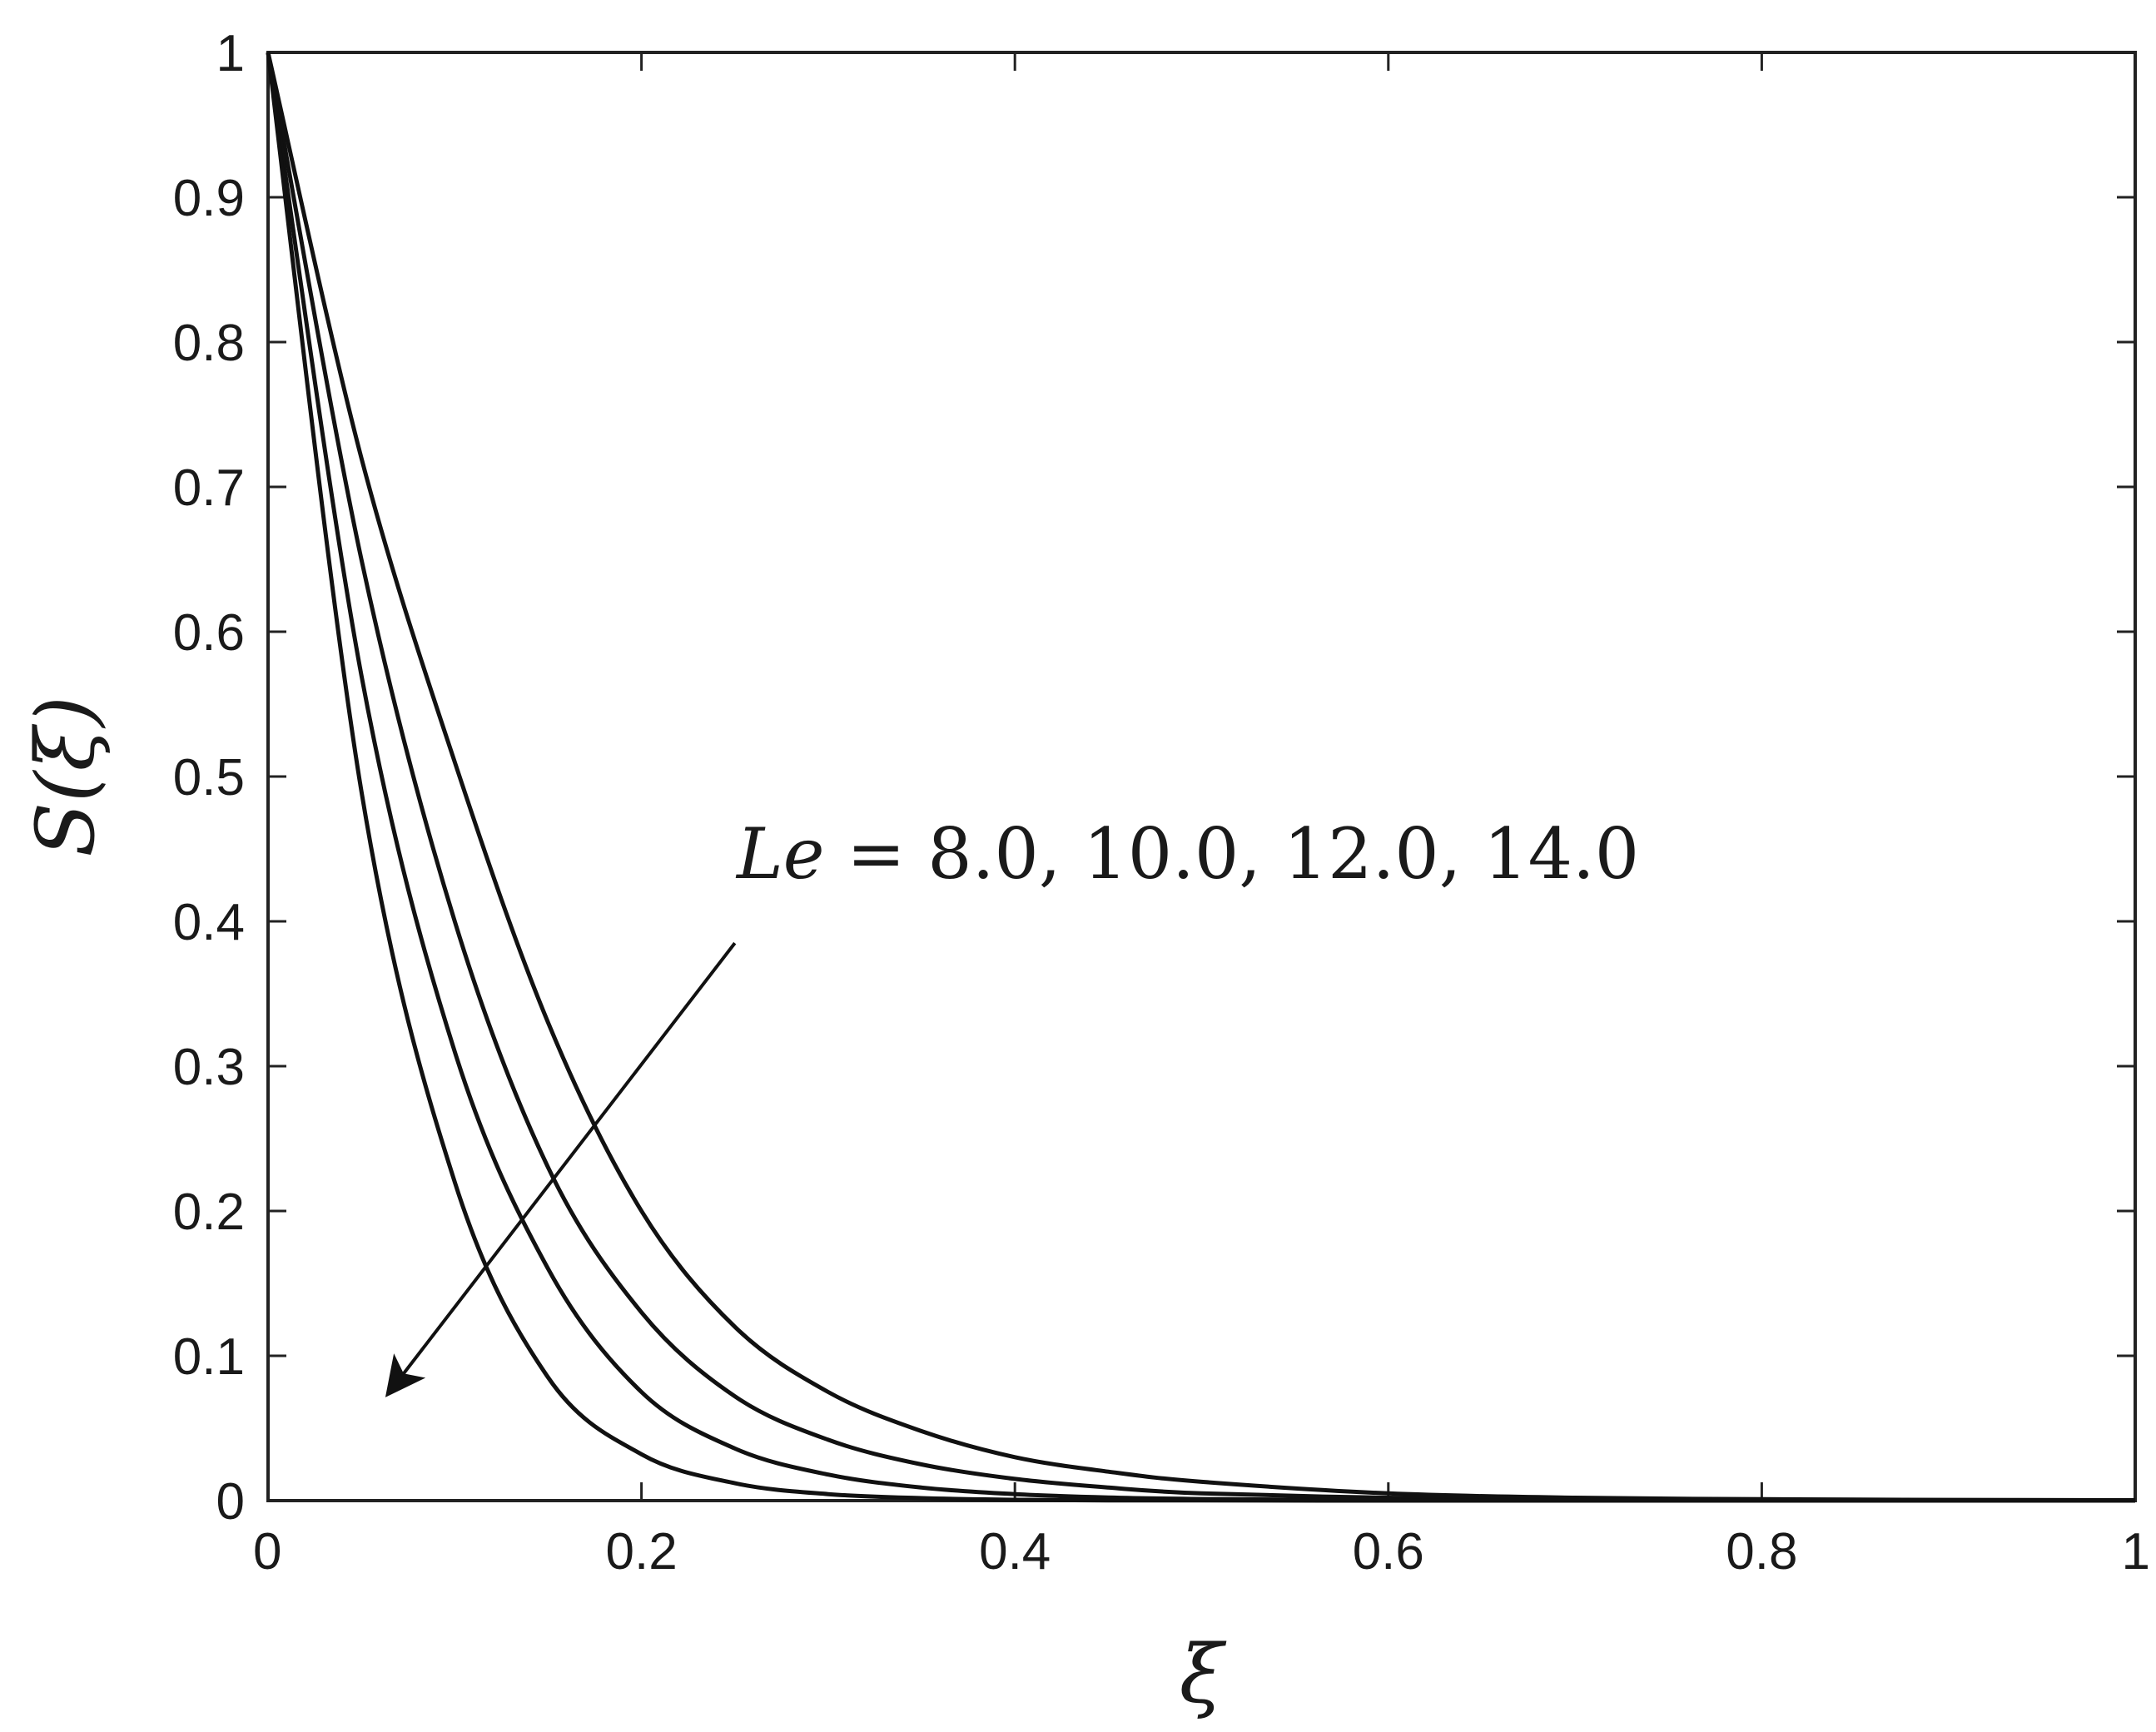 This screenshot has height=1732, width=2156. What do you see at coordinates (209, 488) in the screenshot?
I see `y-tick-label: 0.7` at bounding box center [209, 488].